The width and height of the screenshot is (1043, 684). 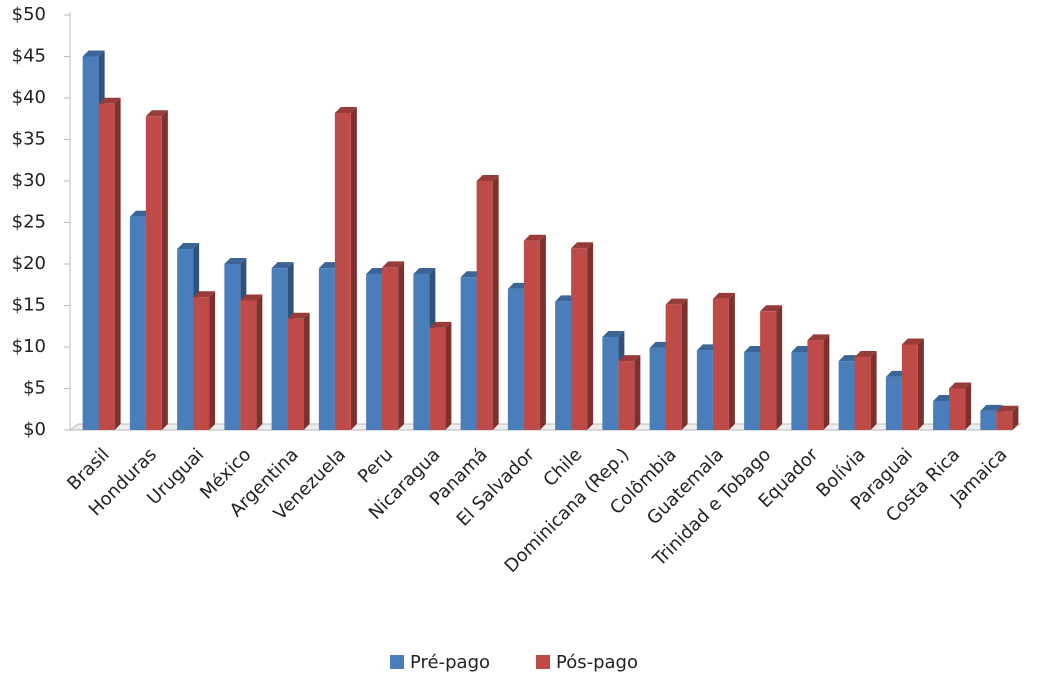 I want to click on y-tick-label: $5, so click(x=34, y=388).